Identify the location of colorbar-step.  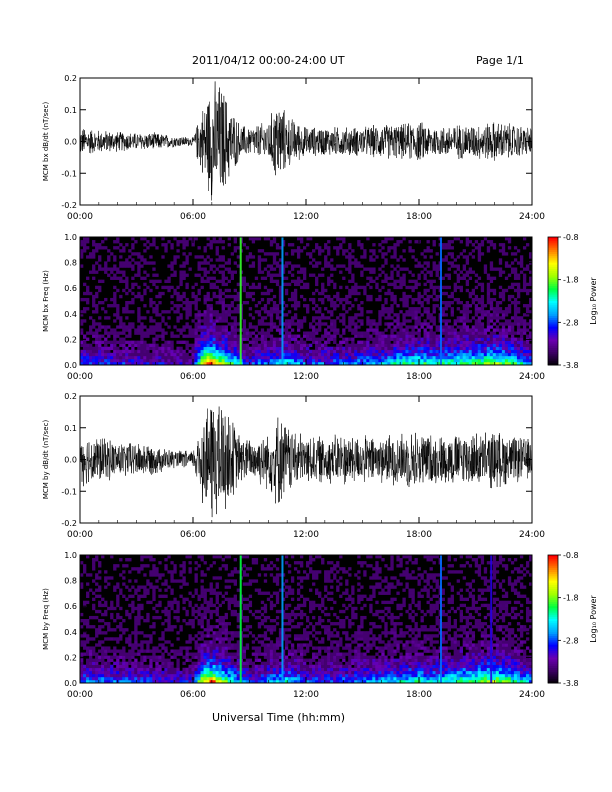
(553, 257).